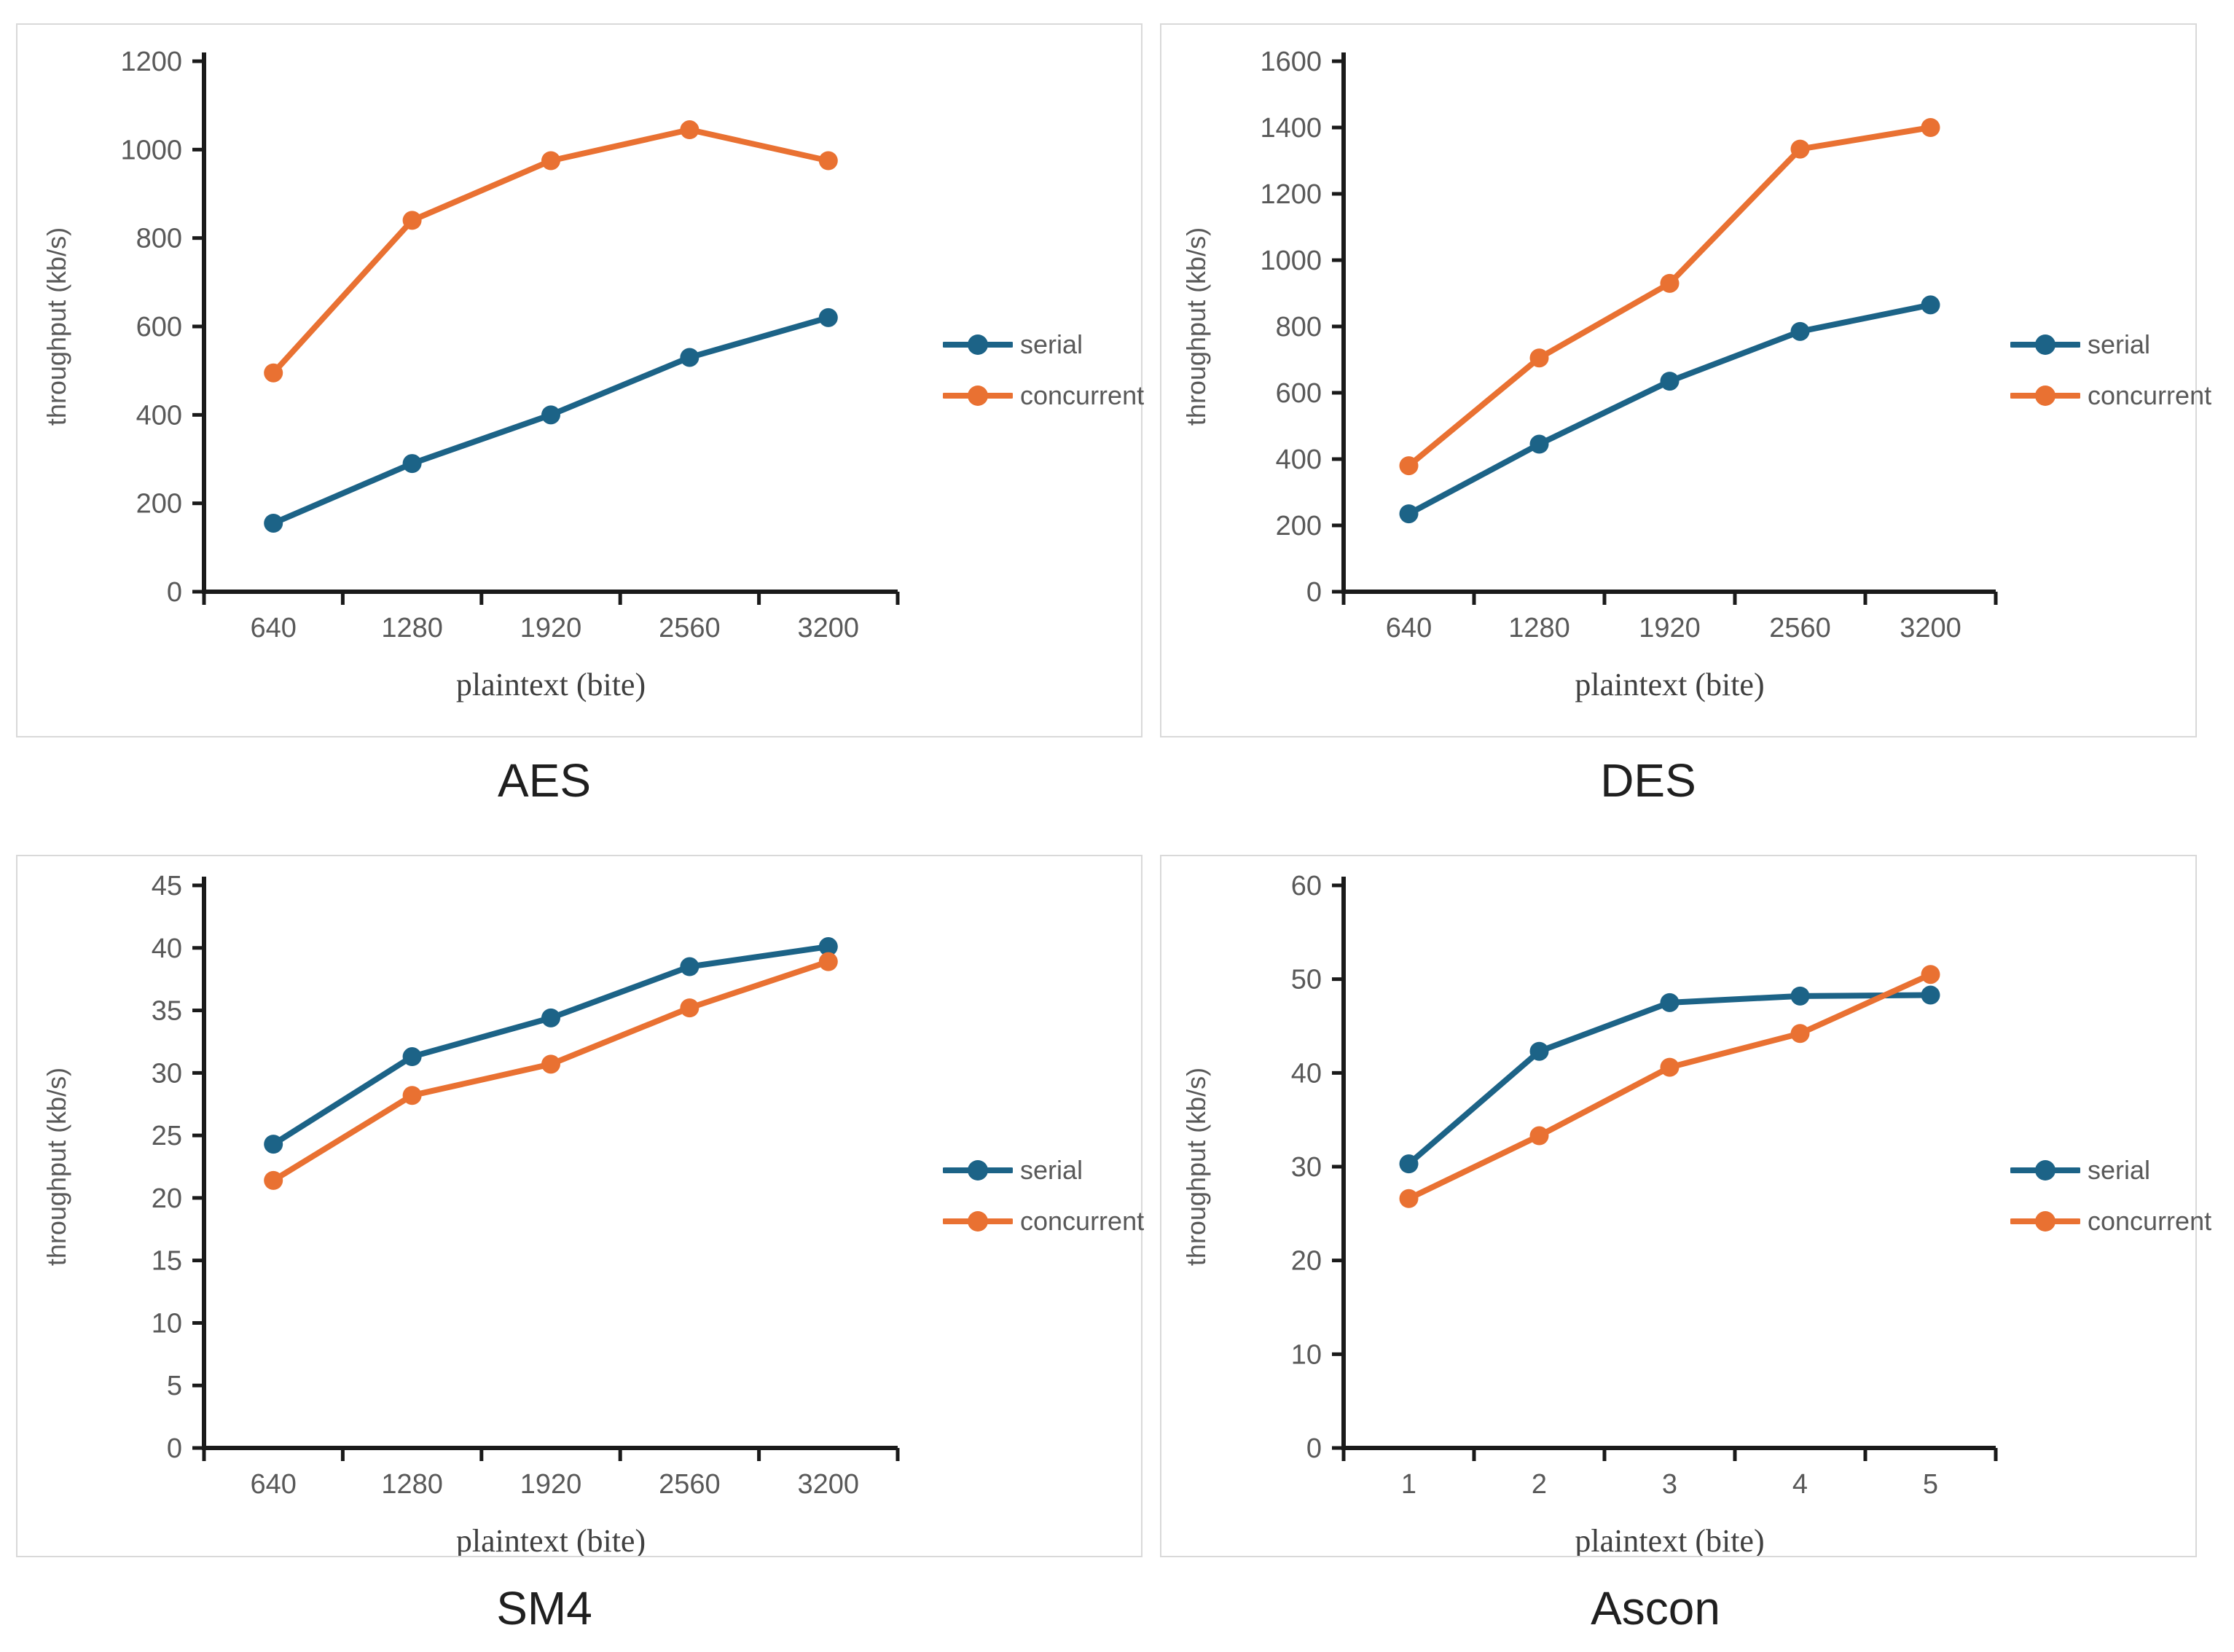 The image size is (2234, 1652). Describe the element at coordinates (1291, 128) in the screenshot. I see `svg-text: 1400` at that location.